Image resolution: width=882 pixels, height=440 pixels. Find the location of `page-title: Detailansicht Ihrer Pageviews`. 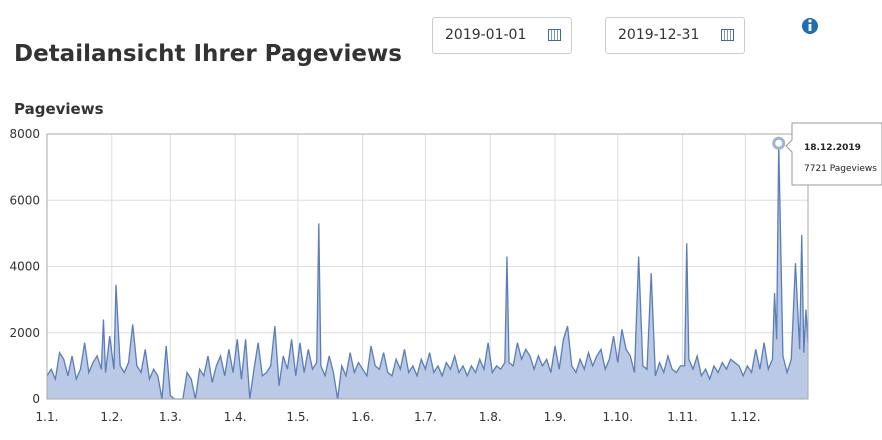

page-title: Detailansicht Ihrer Pageviews is located at coordinates (208, 54).